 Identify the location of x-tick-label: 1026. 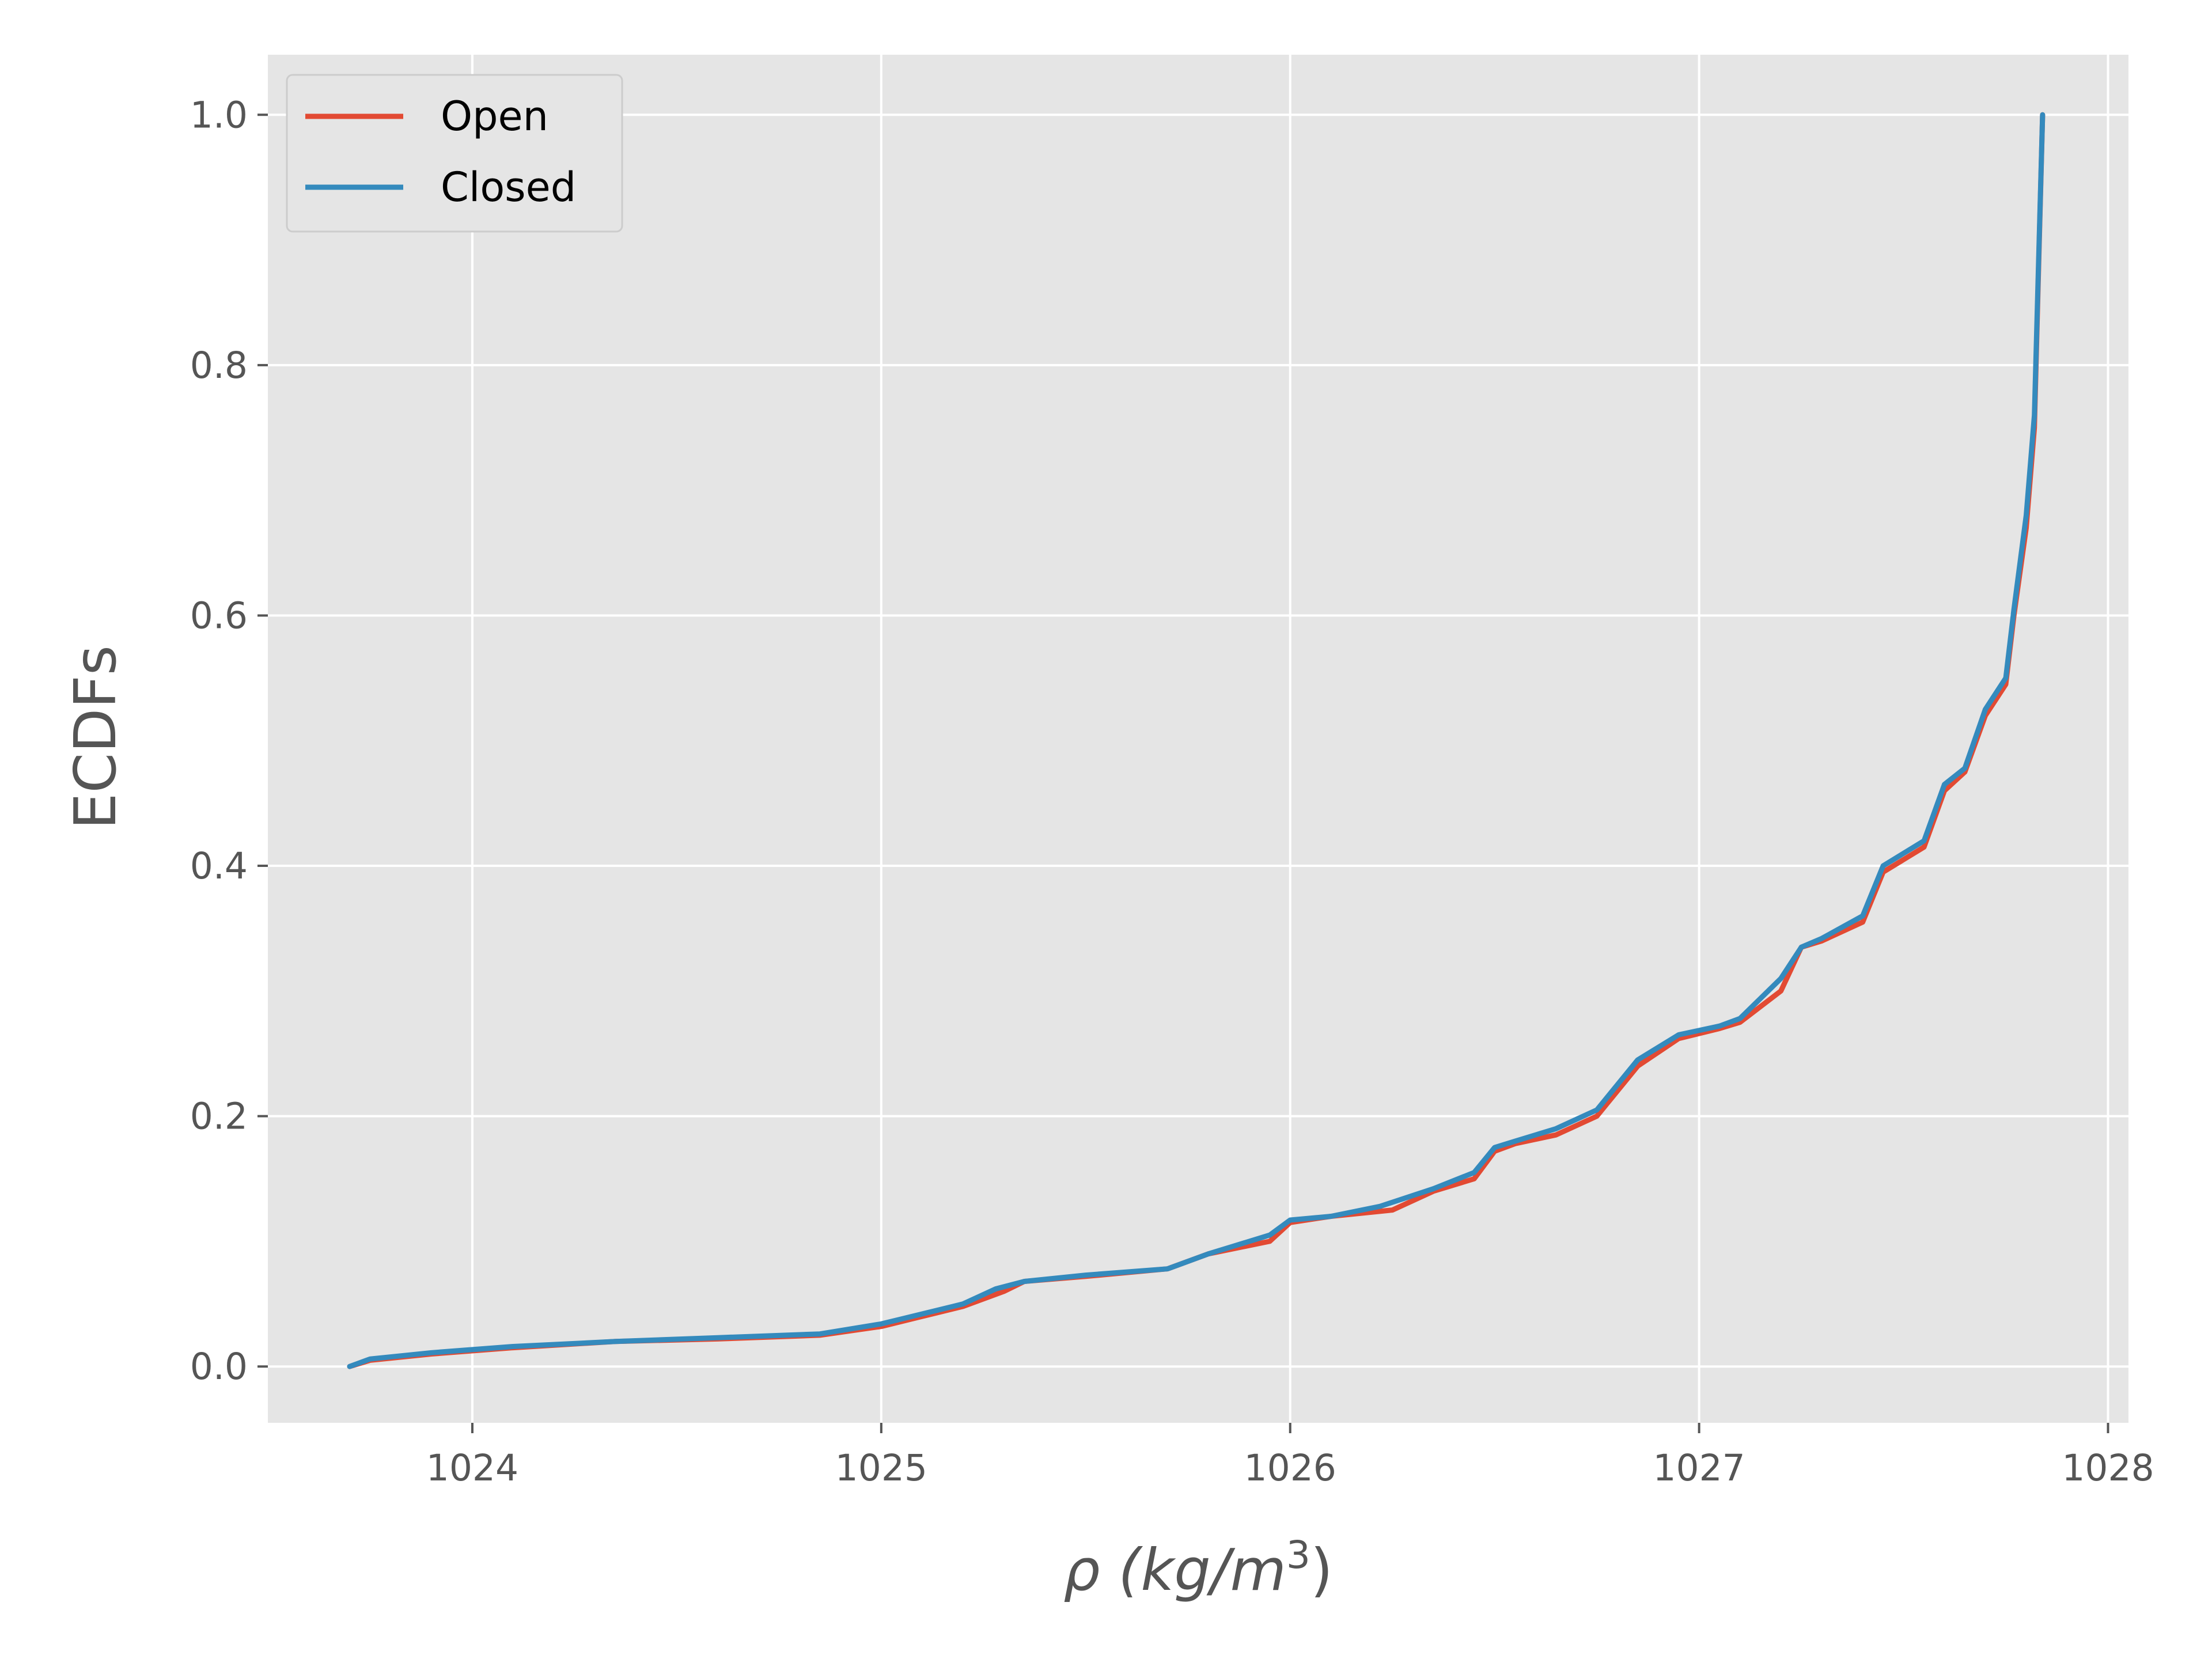
(1290, 1468).